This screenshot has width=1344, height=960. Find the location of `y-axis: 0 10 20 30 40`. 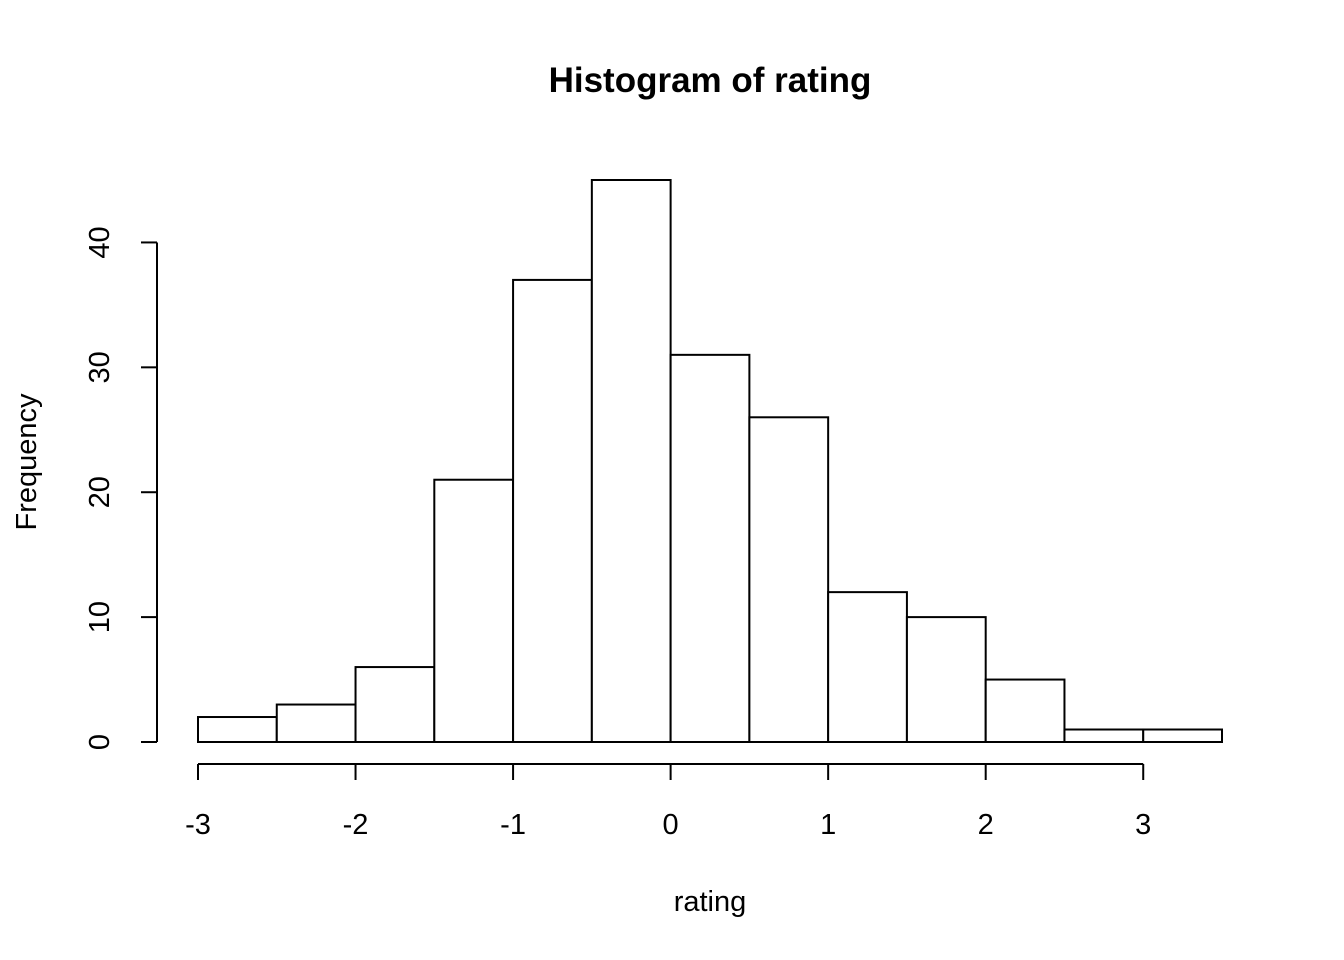

y-axis: 0 10 20 30 40 is located at coordinates (121, 488).